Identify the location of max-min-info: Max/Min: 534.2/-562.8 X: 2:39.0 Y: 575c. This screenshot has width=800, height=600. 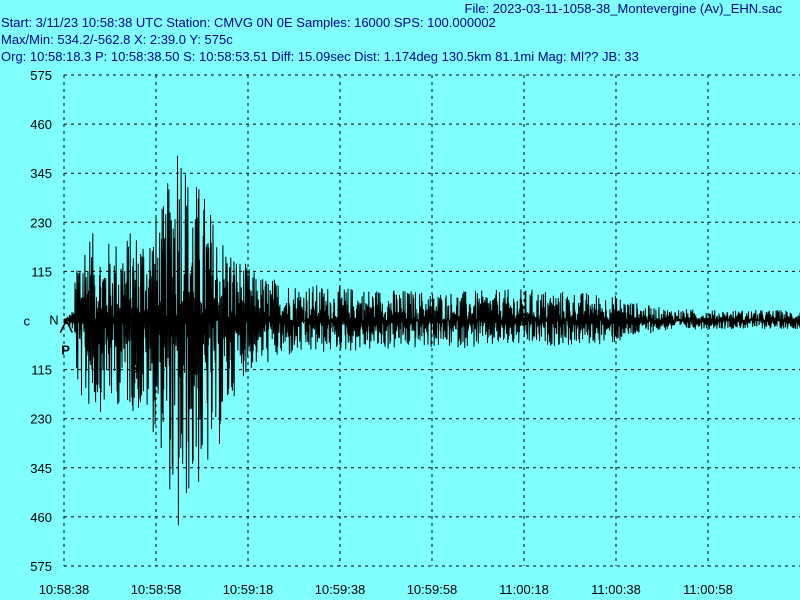
(117, 39).